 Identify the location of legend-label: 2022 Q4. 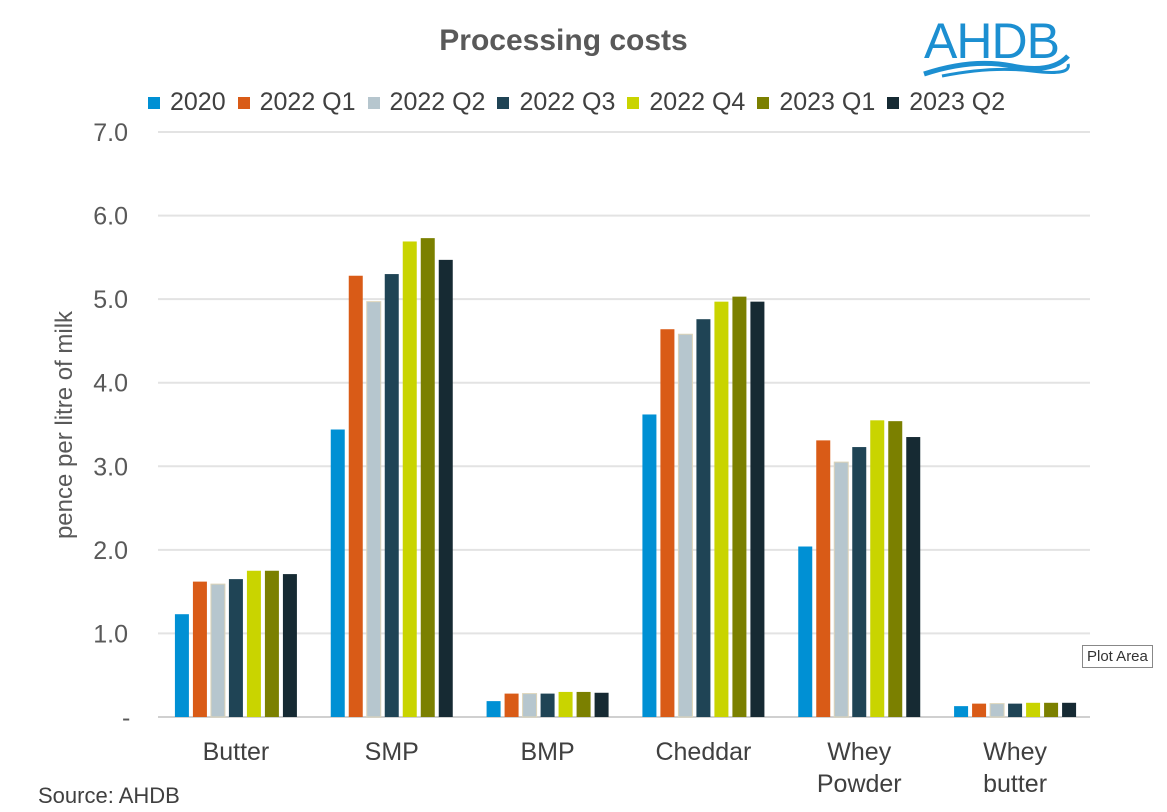
(697, 102).